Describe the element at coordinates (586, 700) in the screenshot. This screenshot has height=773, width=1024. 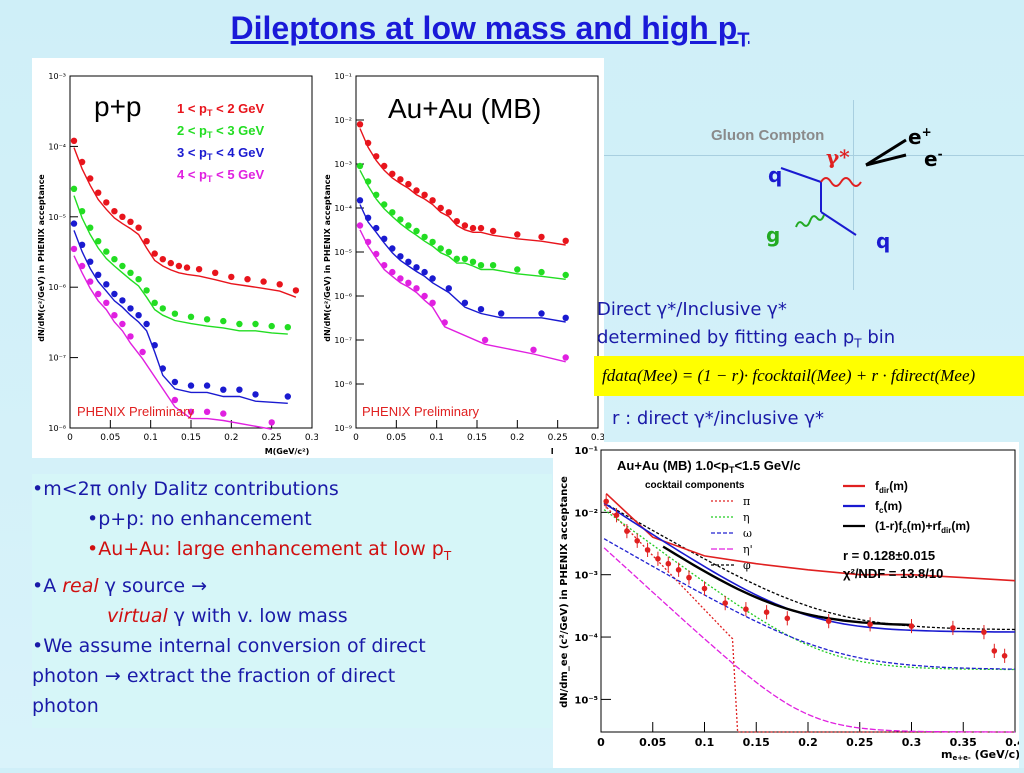
I see `y-tick-label: 10⁻⁵` at that location.